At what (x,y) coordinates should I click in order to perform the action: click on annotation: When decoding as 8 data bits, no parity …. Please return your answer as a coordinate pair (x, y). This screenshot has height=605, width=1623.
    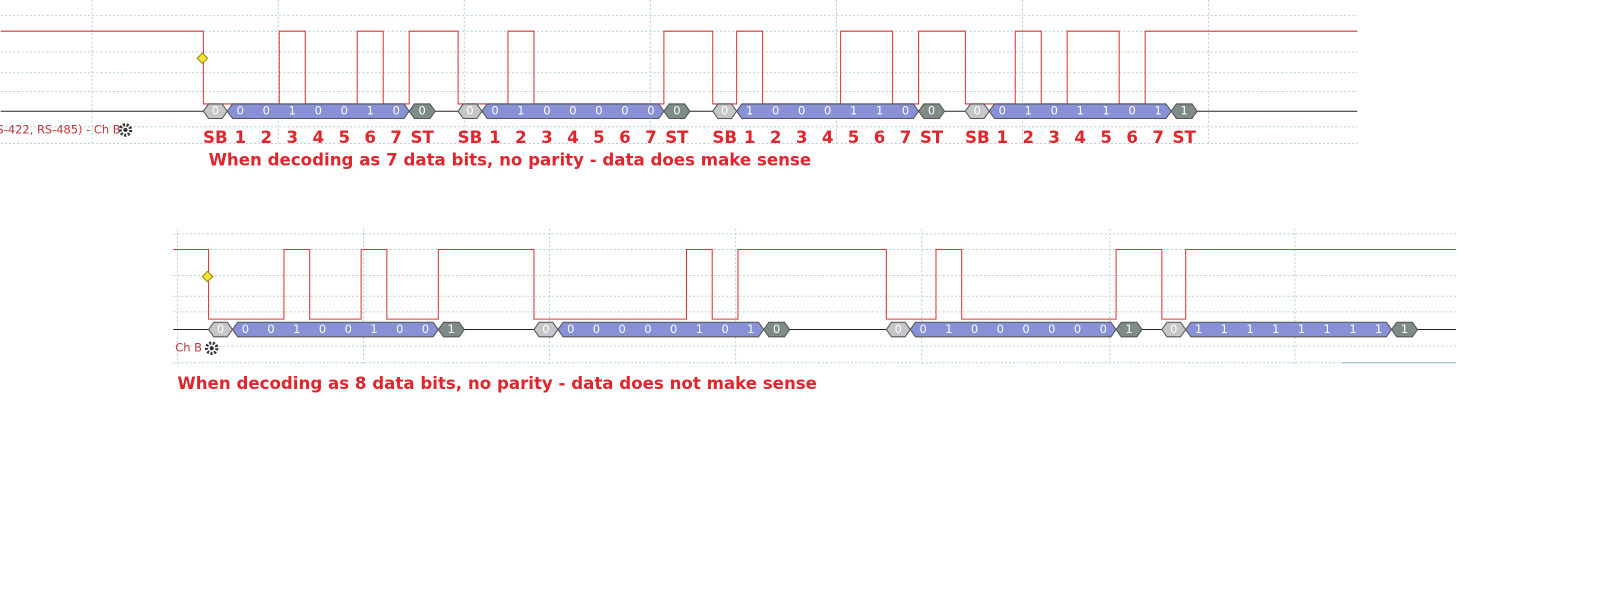
    Looking at the image, I should click on (497, 383).